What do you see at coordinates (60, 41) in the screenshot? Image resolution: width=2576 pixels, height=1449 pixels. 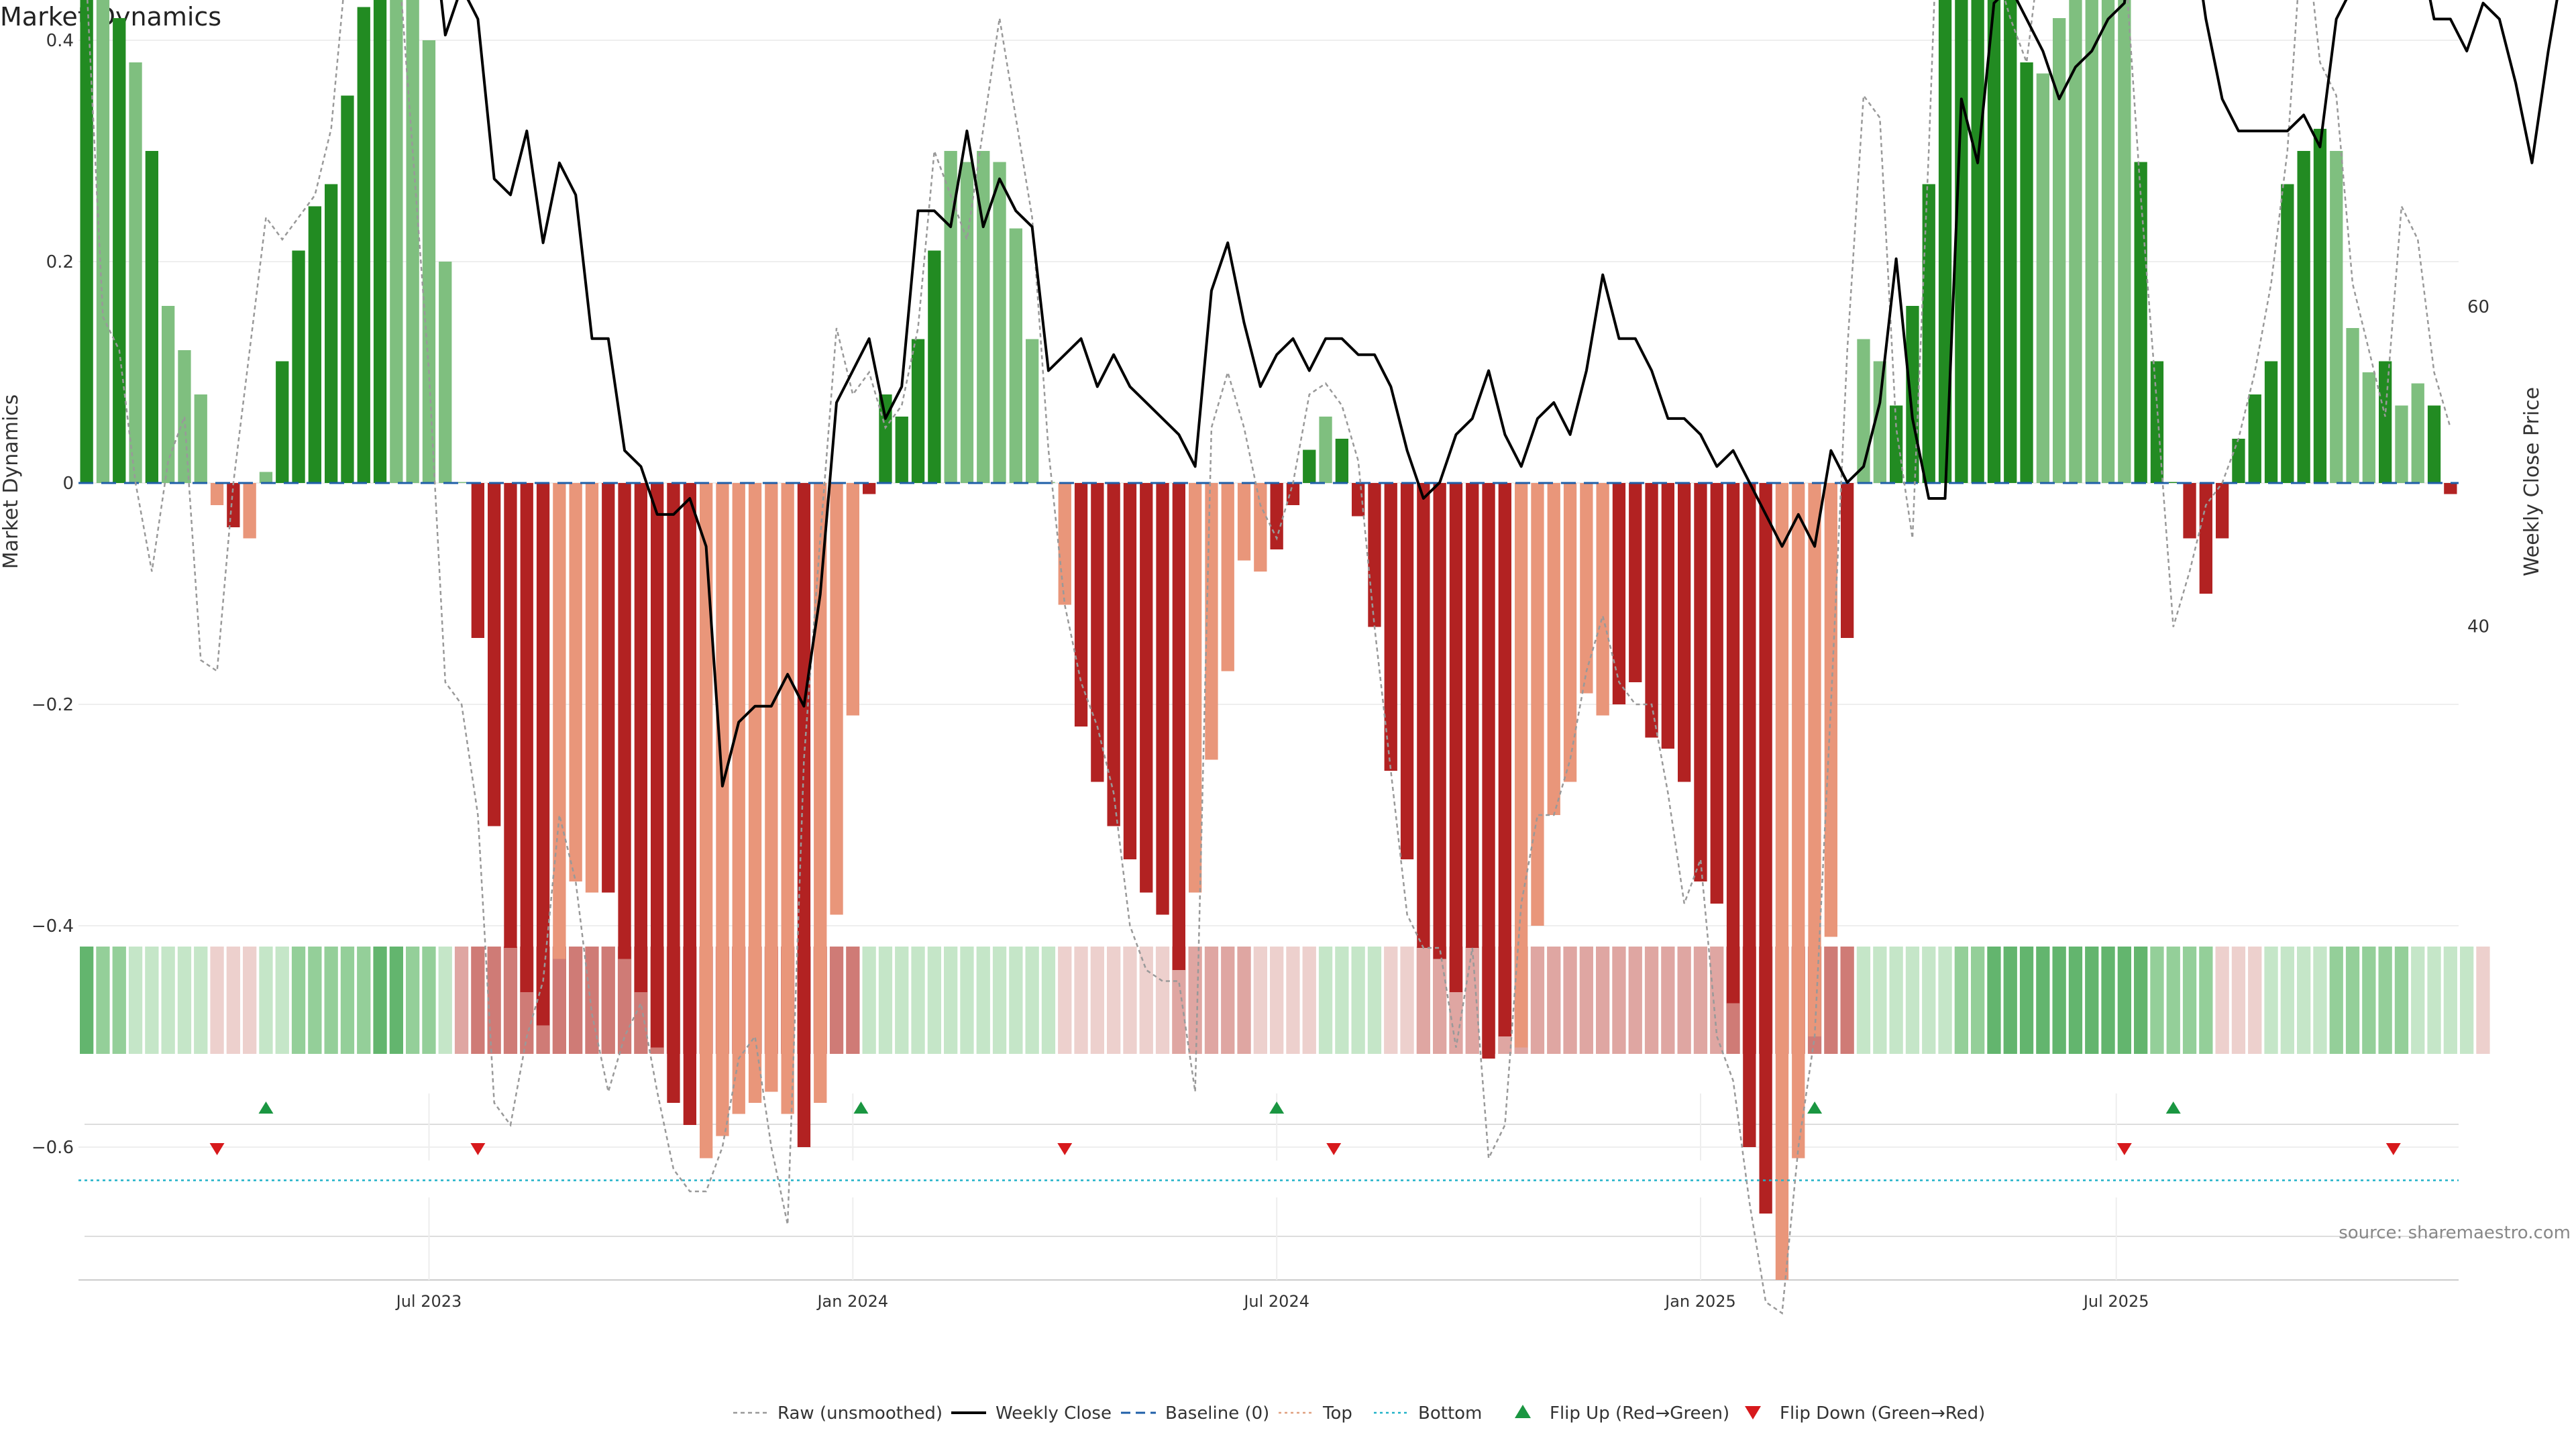 I see `left-tick-1: 0.4` at bounding box center [60, 41].